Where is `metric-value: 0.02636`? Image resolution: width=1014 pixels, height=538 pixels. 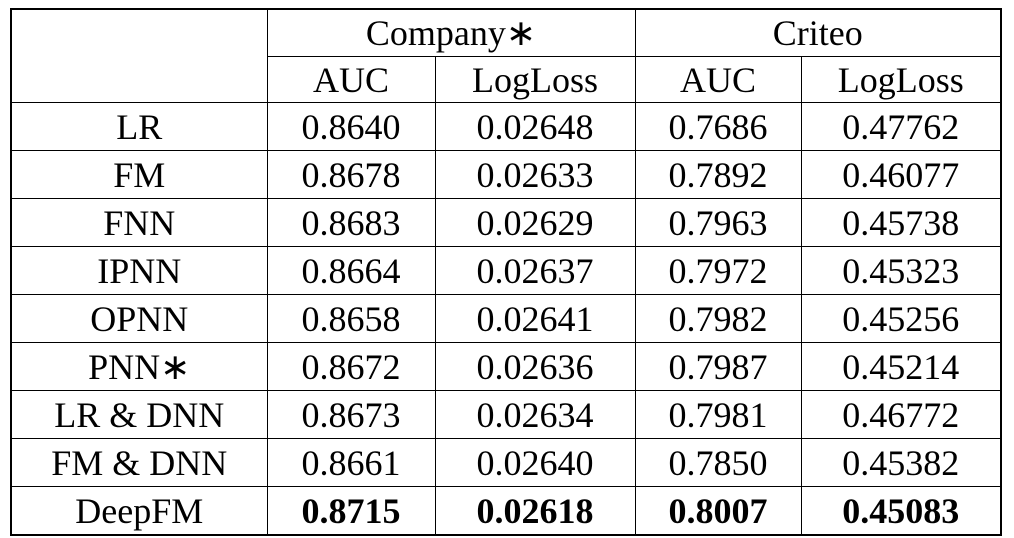 metric-value: 0.02636 is located at coordinates (535, 366).